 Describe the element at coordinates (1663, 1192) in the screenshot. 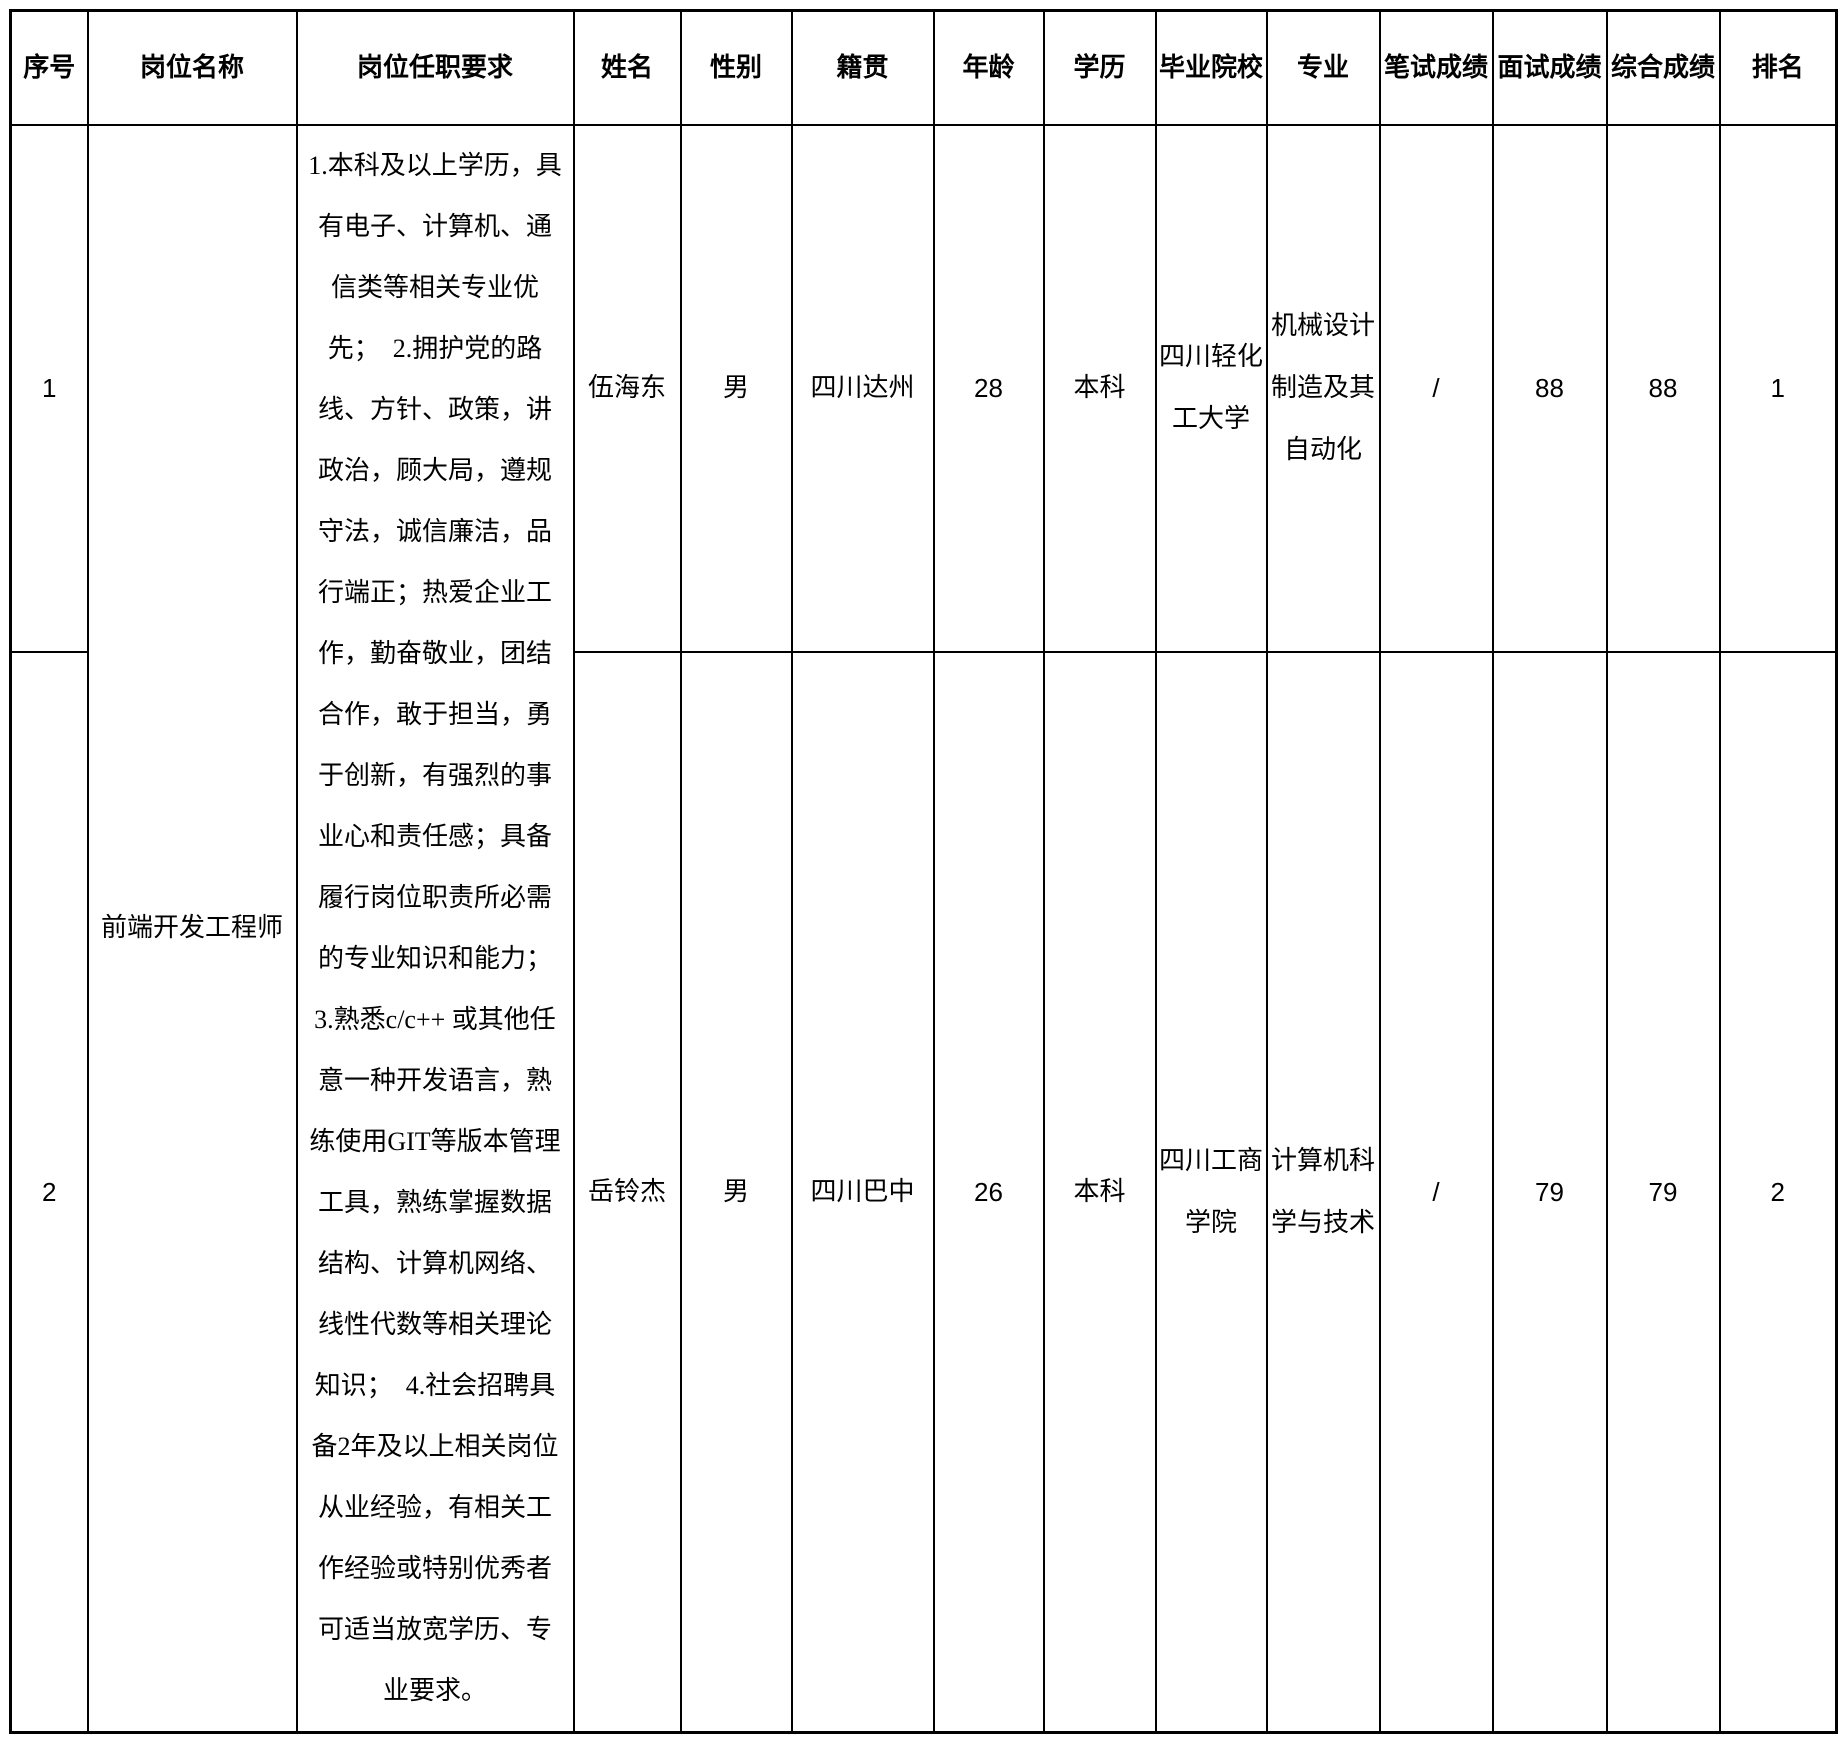

I see `cell-overall-score-2: 79` at that location.